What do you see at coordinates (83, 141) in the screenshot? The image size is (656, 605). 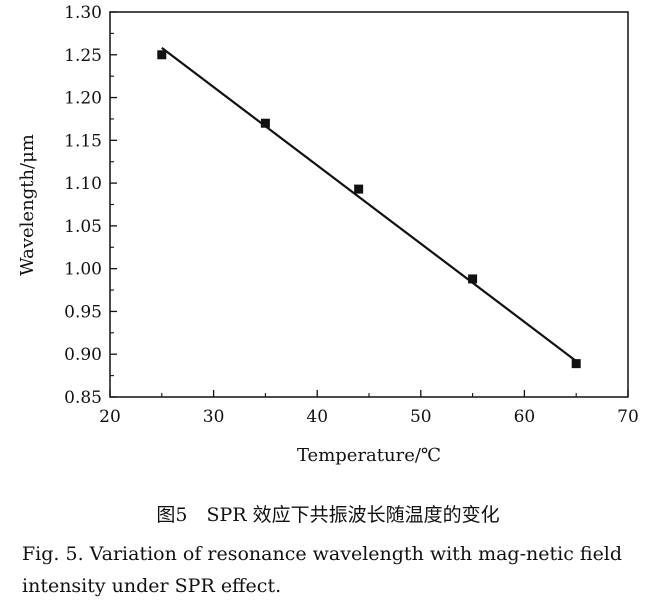 I see `y-tick-label: 1.15` at bounding box center [83, 141].